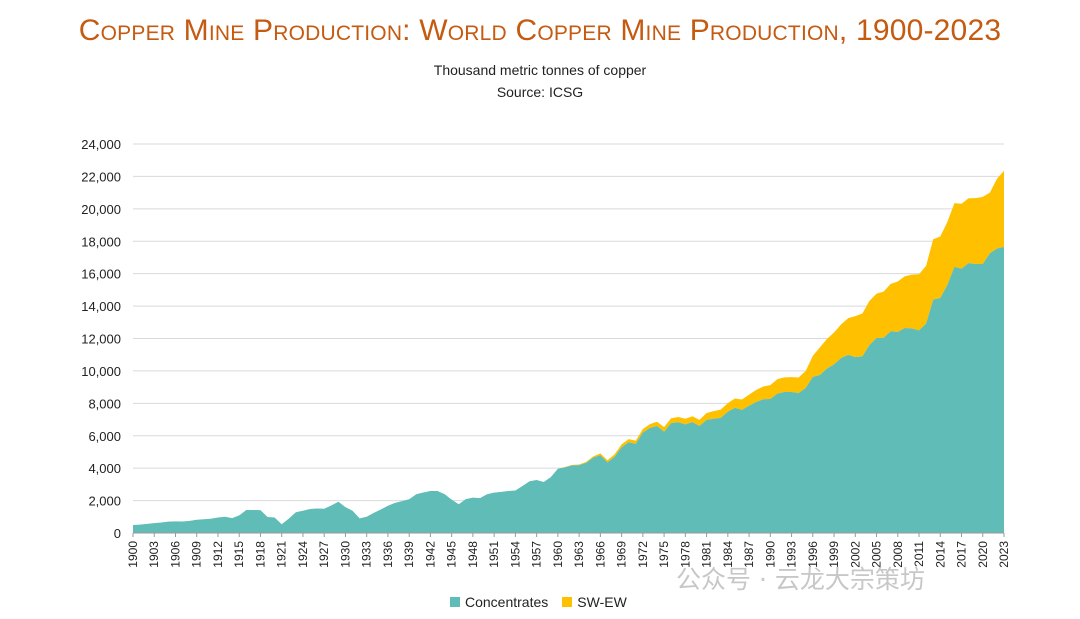  What do you see at coordinates (345, 554) in the screenshot?
I see `x-tick-label: 1930` at bounding box center [345, 554].